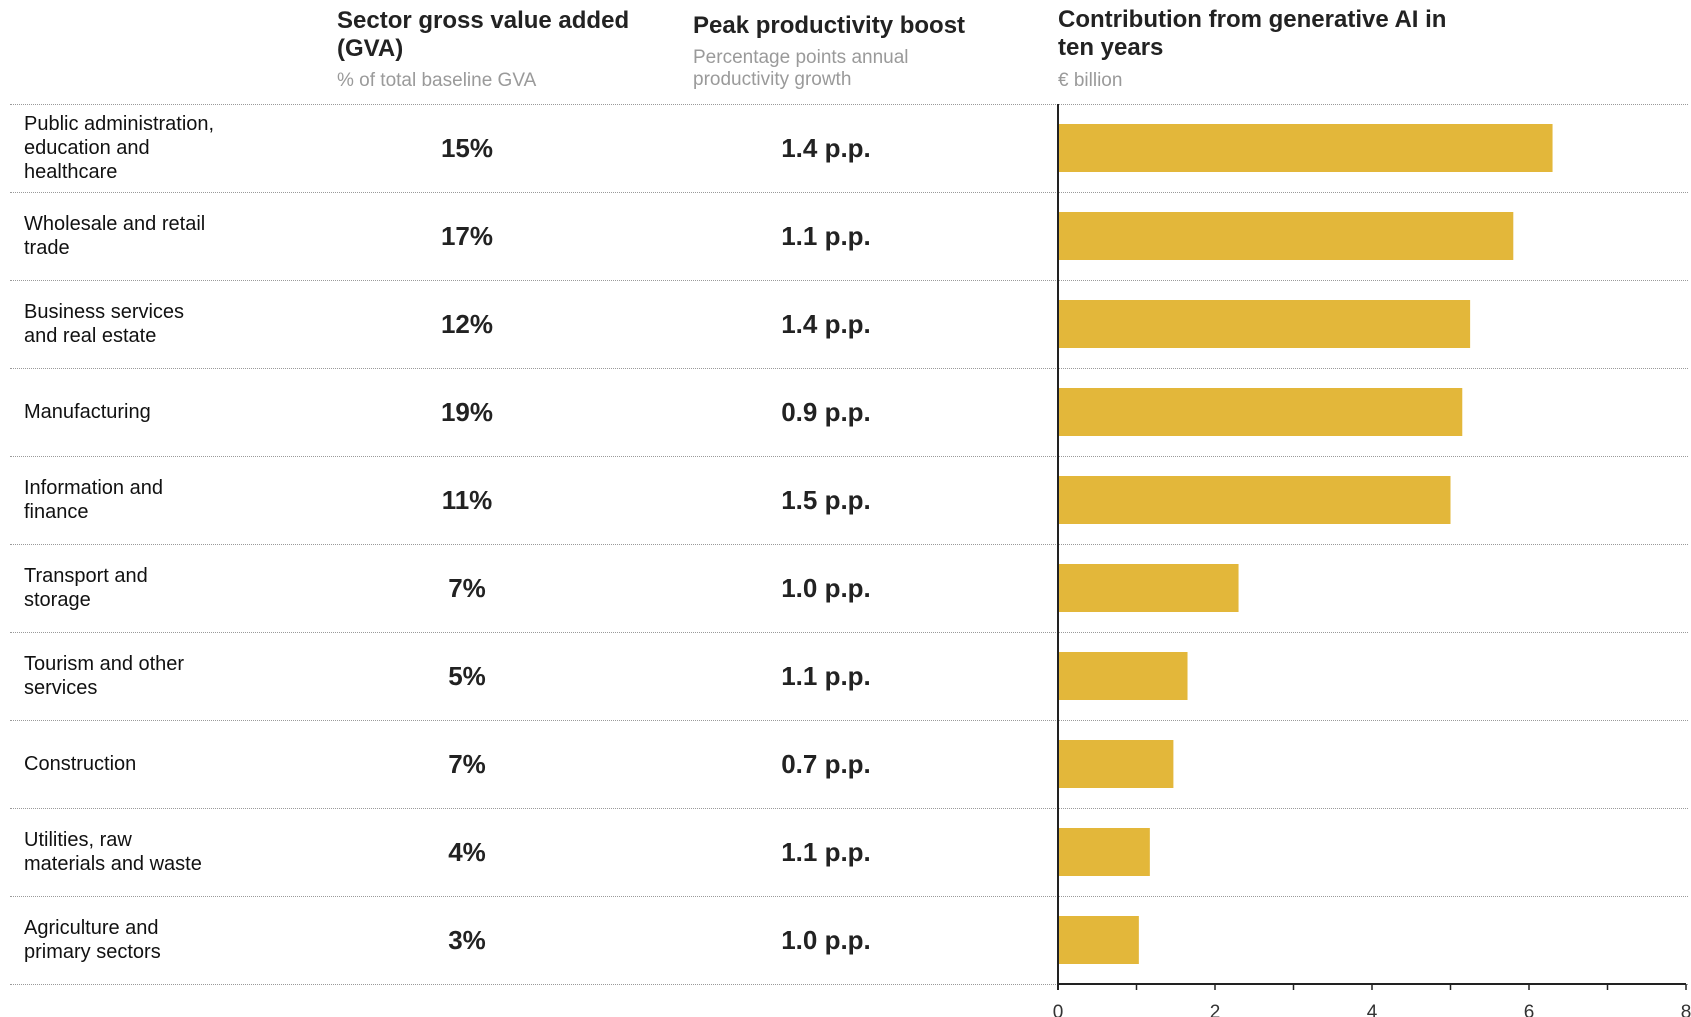 This screenshot has height=1017, width=1691. I want to click on gva-share-value: 19%, so click(467, 411).